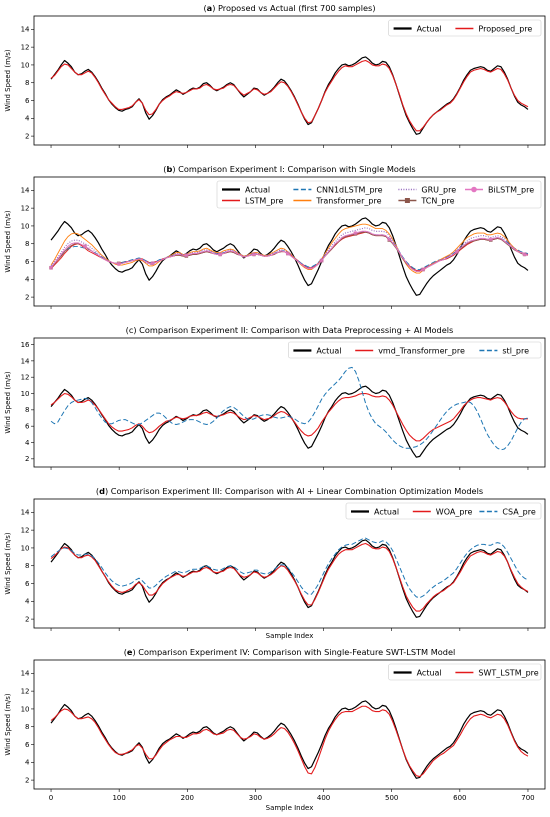  I want to click on y-tick-label: 16, so click(25, 345).